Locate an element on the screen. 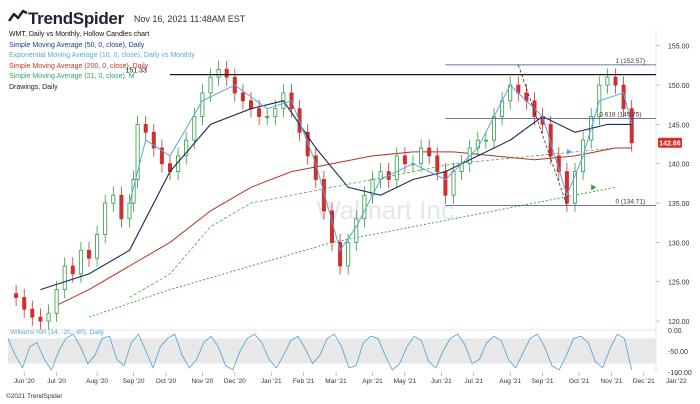 The height and width of the screenshot is (404, 700). x-tick-label: Aug '20 is located at coordinates (97, 381).